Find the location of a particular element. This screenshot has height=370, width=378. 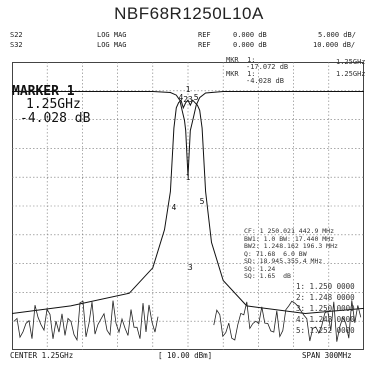

marker-title: MARKER 1 is located at coordinates (43, 91).